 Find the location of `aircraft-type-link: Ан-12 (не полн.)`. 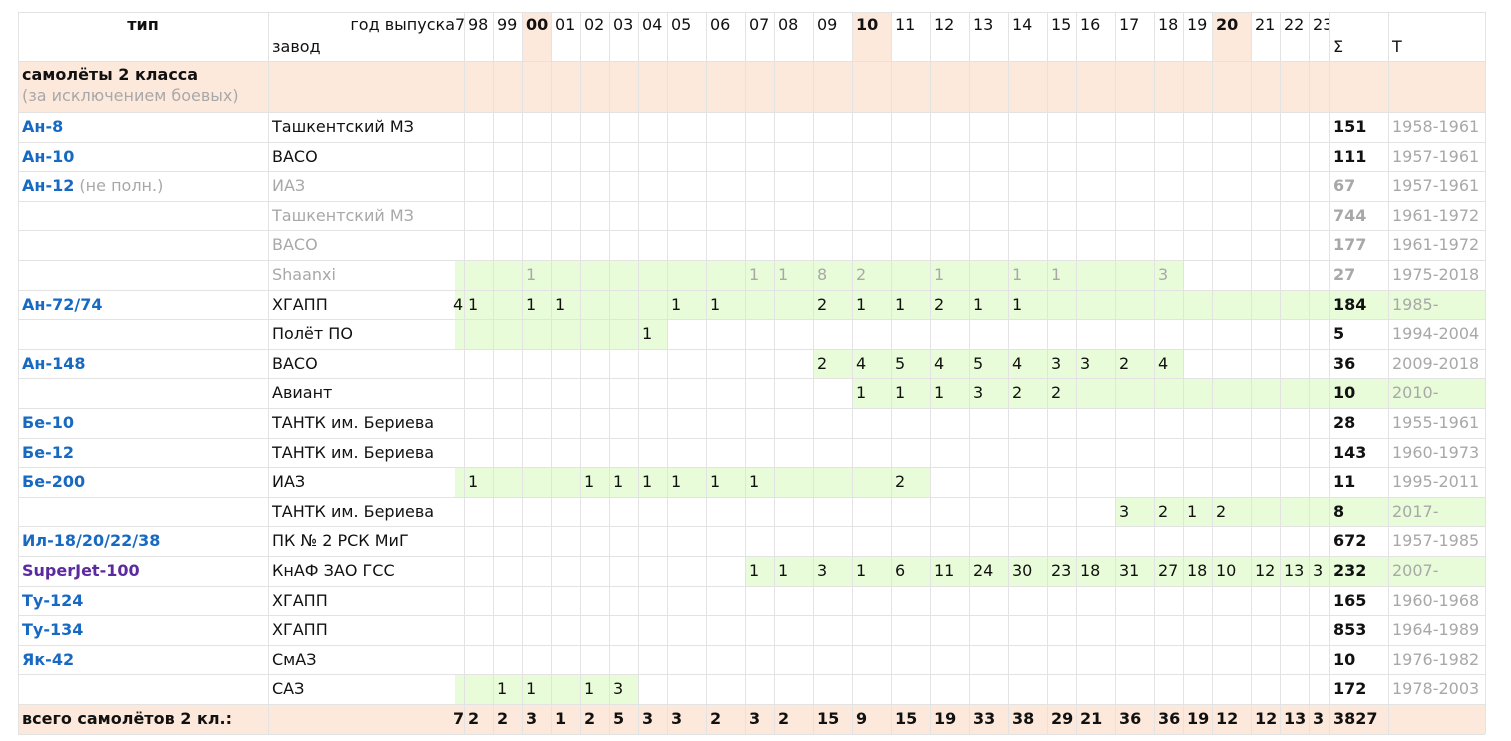

aircraft-type-link: Ан-12 (не полн.) is located at coordinates (144, 185).